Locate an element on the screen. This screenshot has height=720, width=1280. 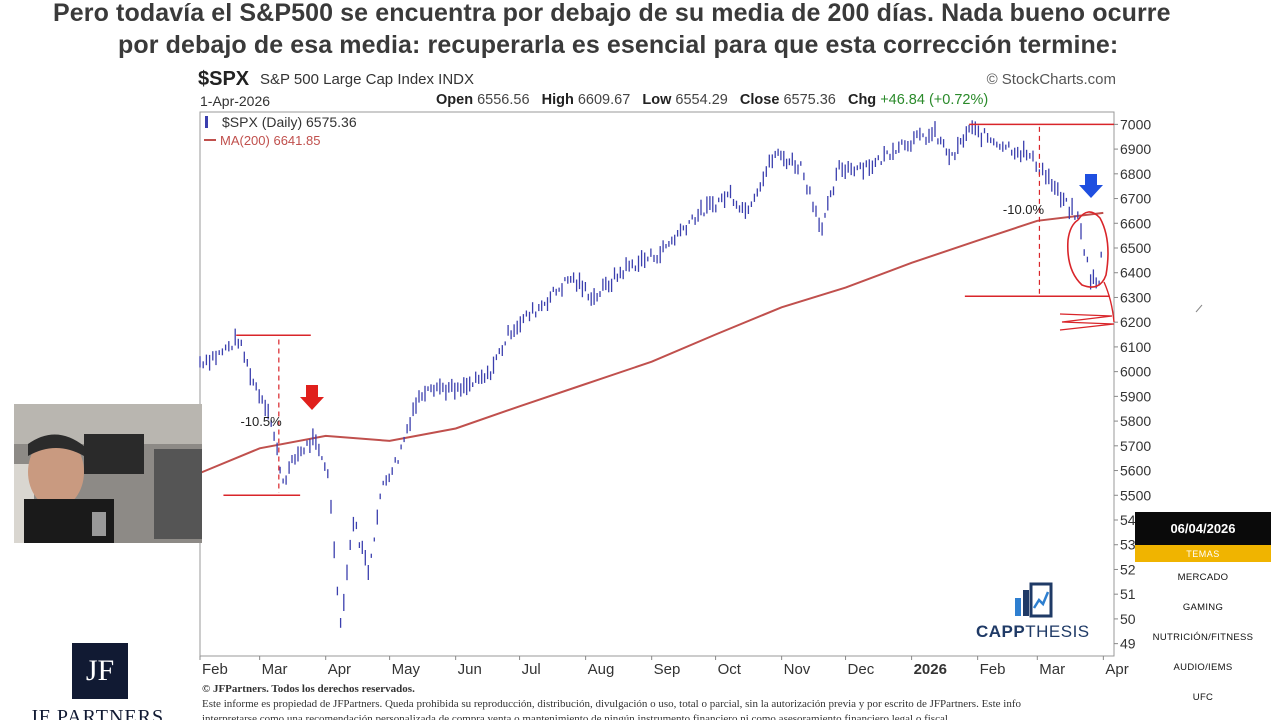
x-tick-label: Nov is located at coordinates (797, 669).